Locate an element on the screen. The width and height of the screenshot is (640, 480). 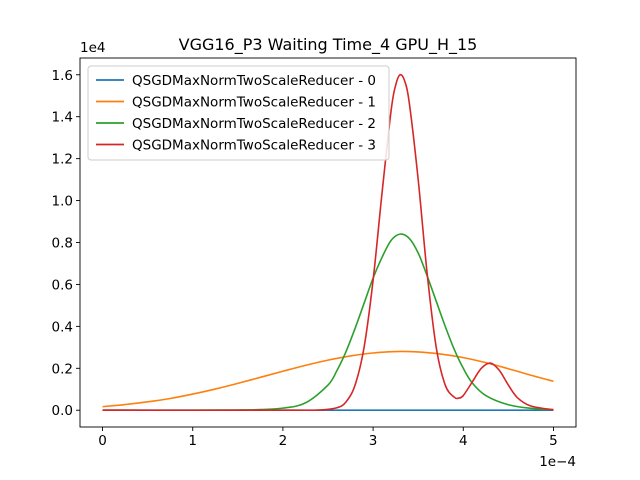
chart-title: VGG16_P3 Waiting Time_4 GPU_H_15 is located at coordinates (328, 45).